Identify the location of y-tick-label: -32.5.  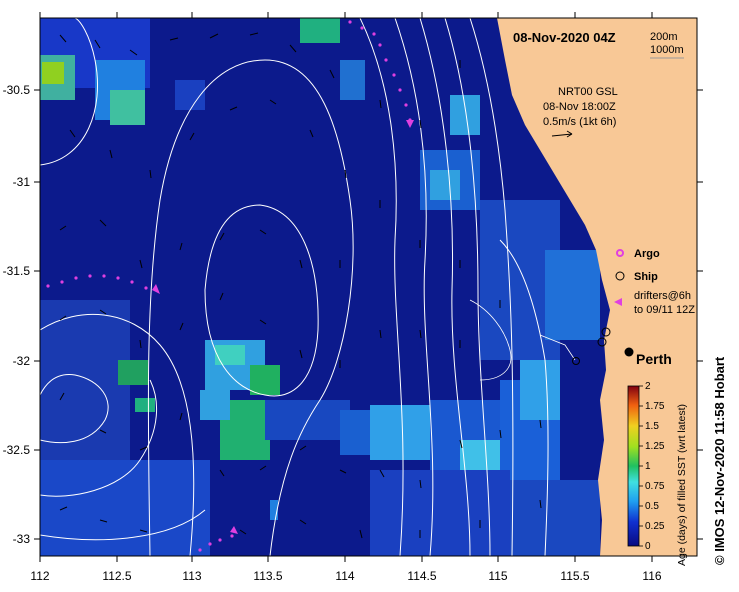
(17, 450).